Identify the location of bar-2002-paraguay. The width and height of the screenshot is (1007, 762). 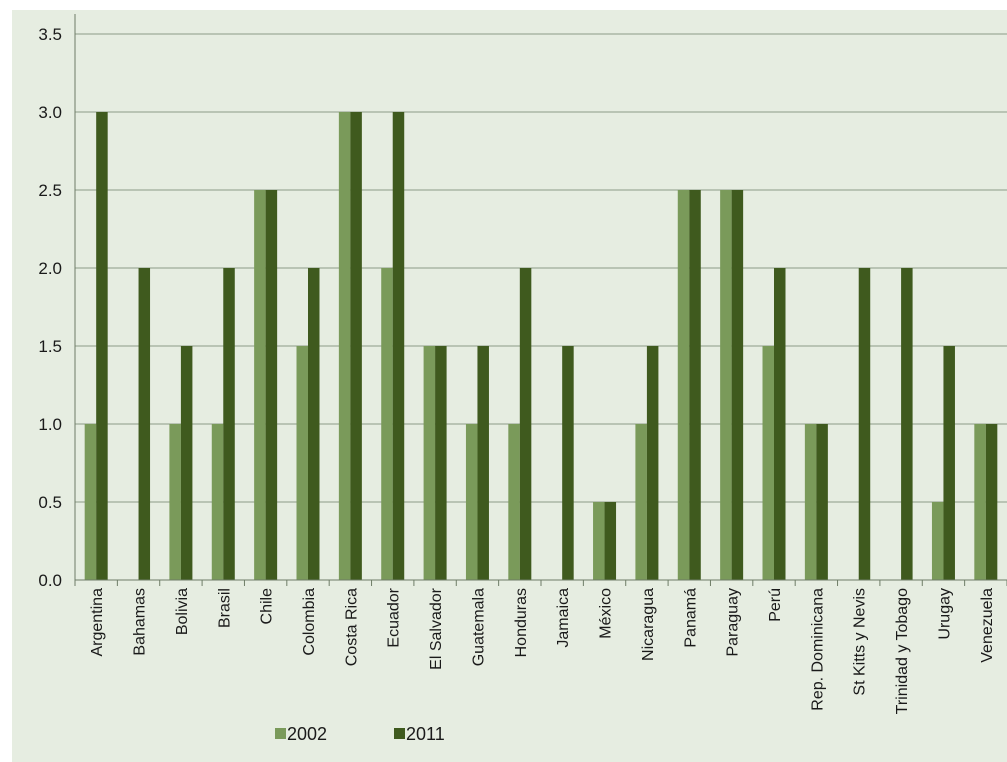
(726, 385).